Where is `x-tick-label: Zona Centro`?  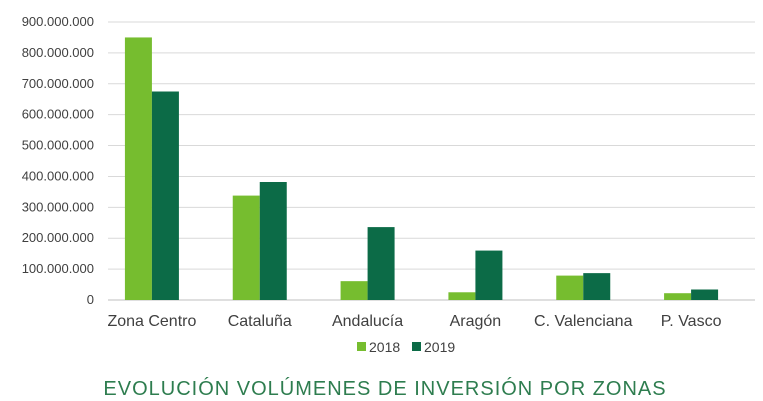 x-tick-label: Zona Centro is located at coordinates (151, 321).